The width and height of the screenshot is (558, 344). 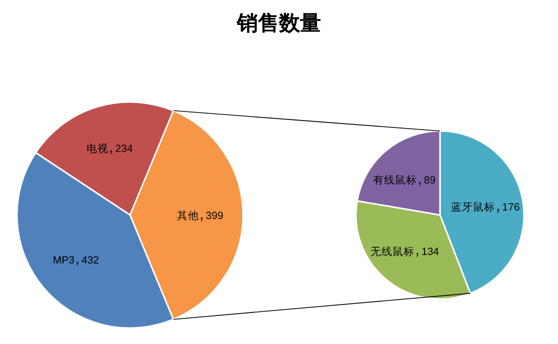 I want to click on chart-title: 销售数量, so click(x=278, y=23).